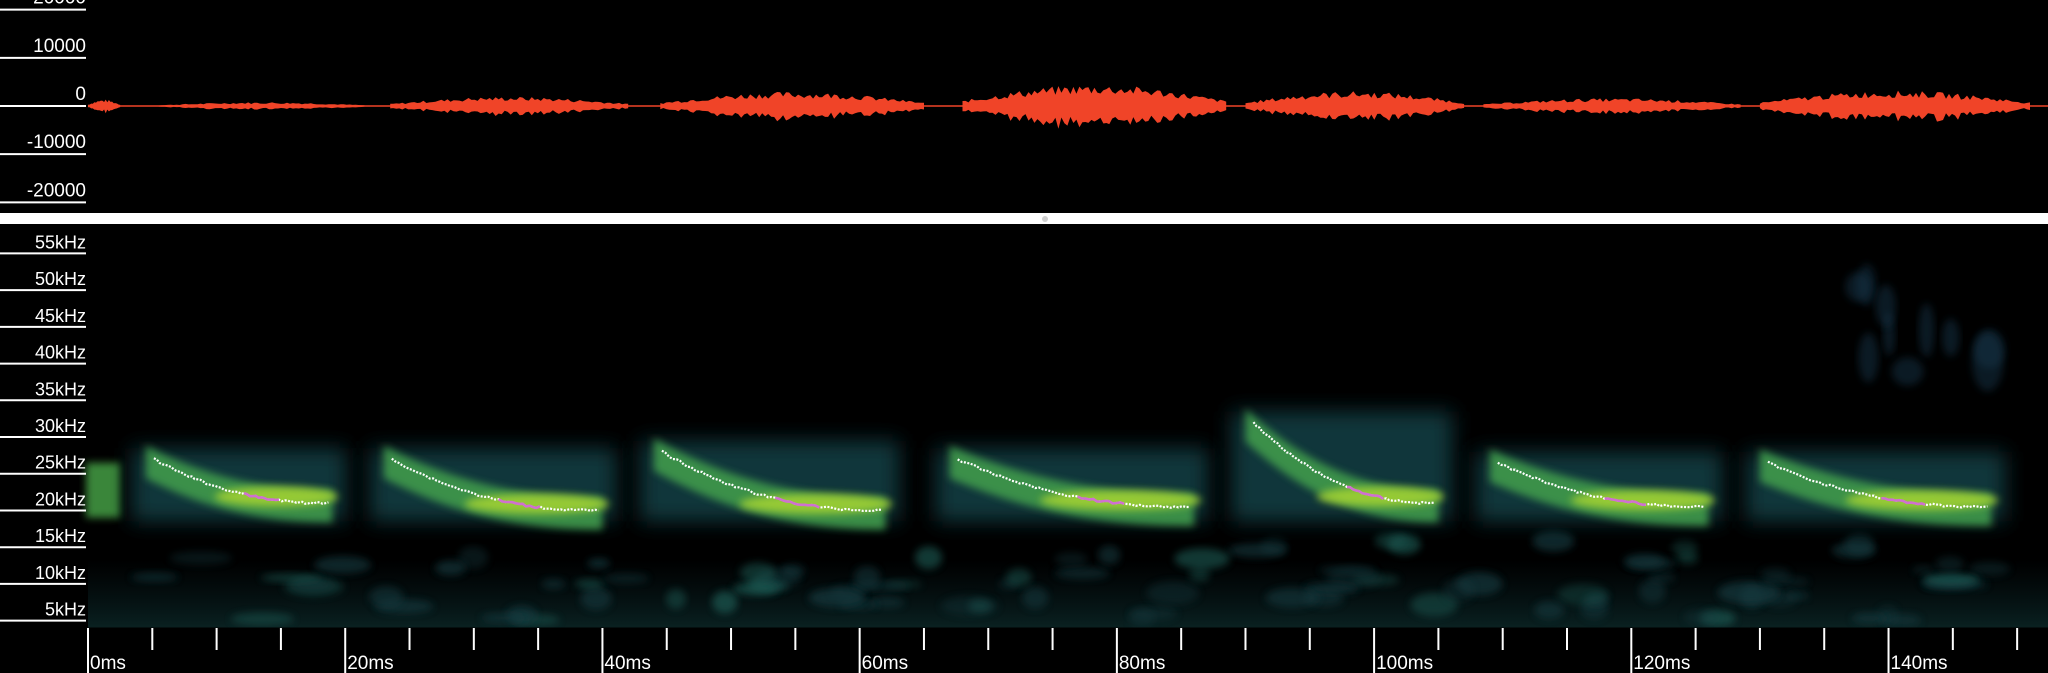  I want to click on time-tick-label: 20ms, so click(370, 663).